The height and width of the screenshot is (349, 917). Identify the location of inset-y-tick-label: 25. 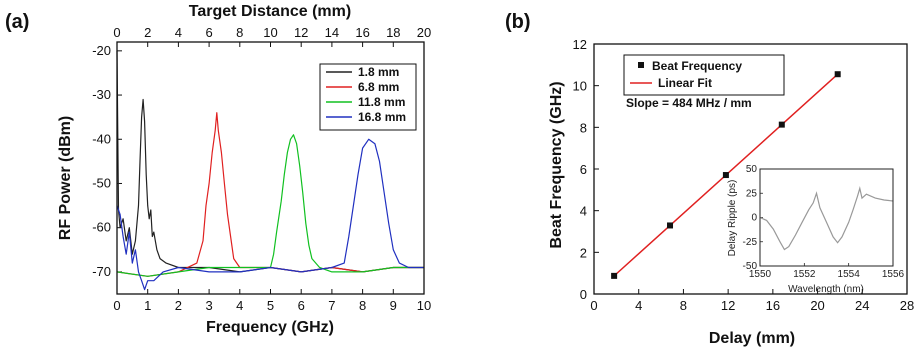
(752, 193).